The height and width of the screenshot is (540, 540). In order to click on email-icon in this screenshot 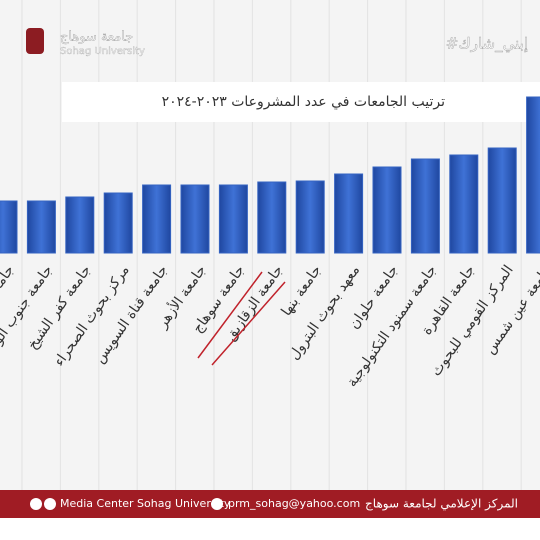, I will do `click(217, 504)`.